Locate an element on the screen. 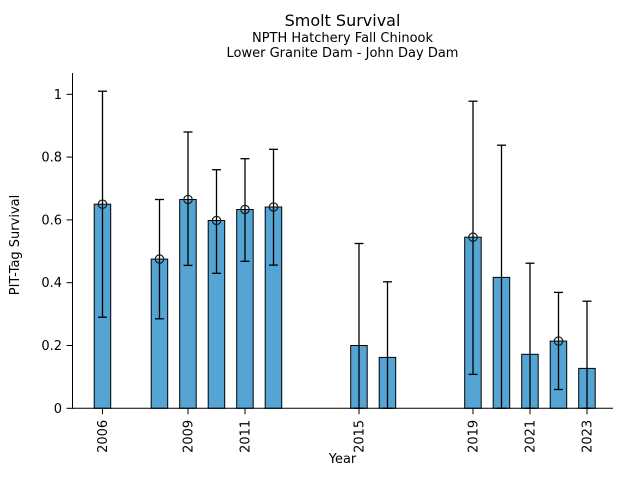 The height and width of the screenshot is (480, 640). y-tick-label-0.8: 0.8 is located at coordinates (51, 158).